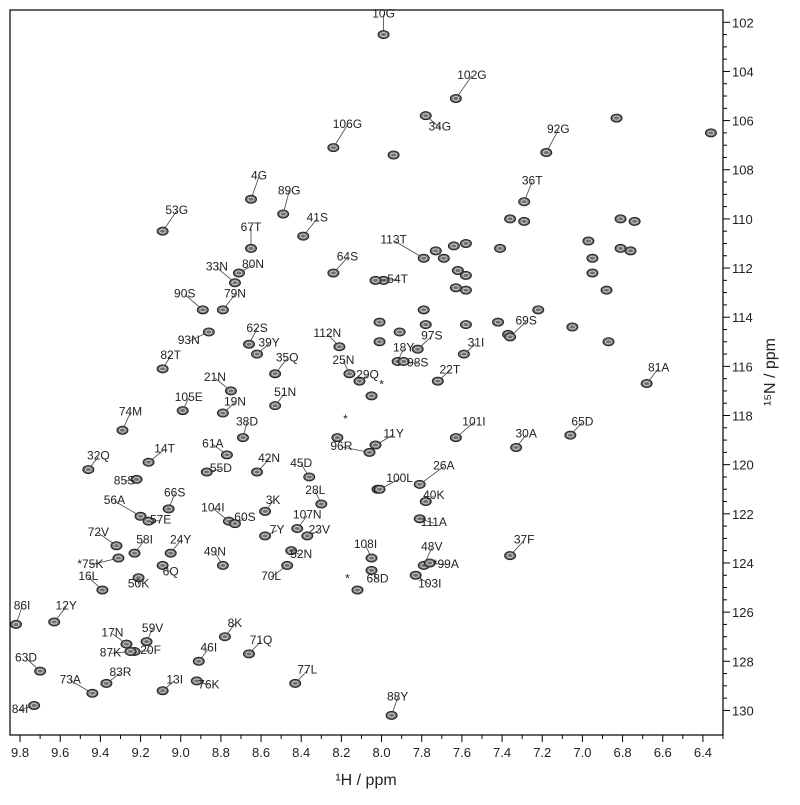 The height and width of the screenshot is (805, 800). I want to click on peak-label: 86I, so click(22, 606).